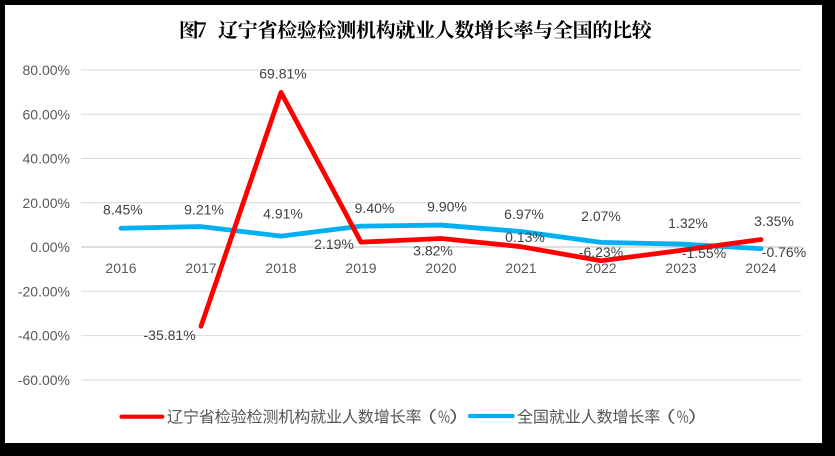  Describe the element at coordinates (280, 268) in the screenshot. I see `svg-text: 2018` at that location.